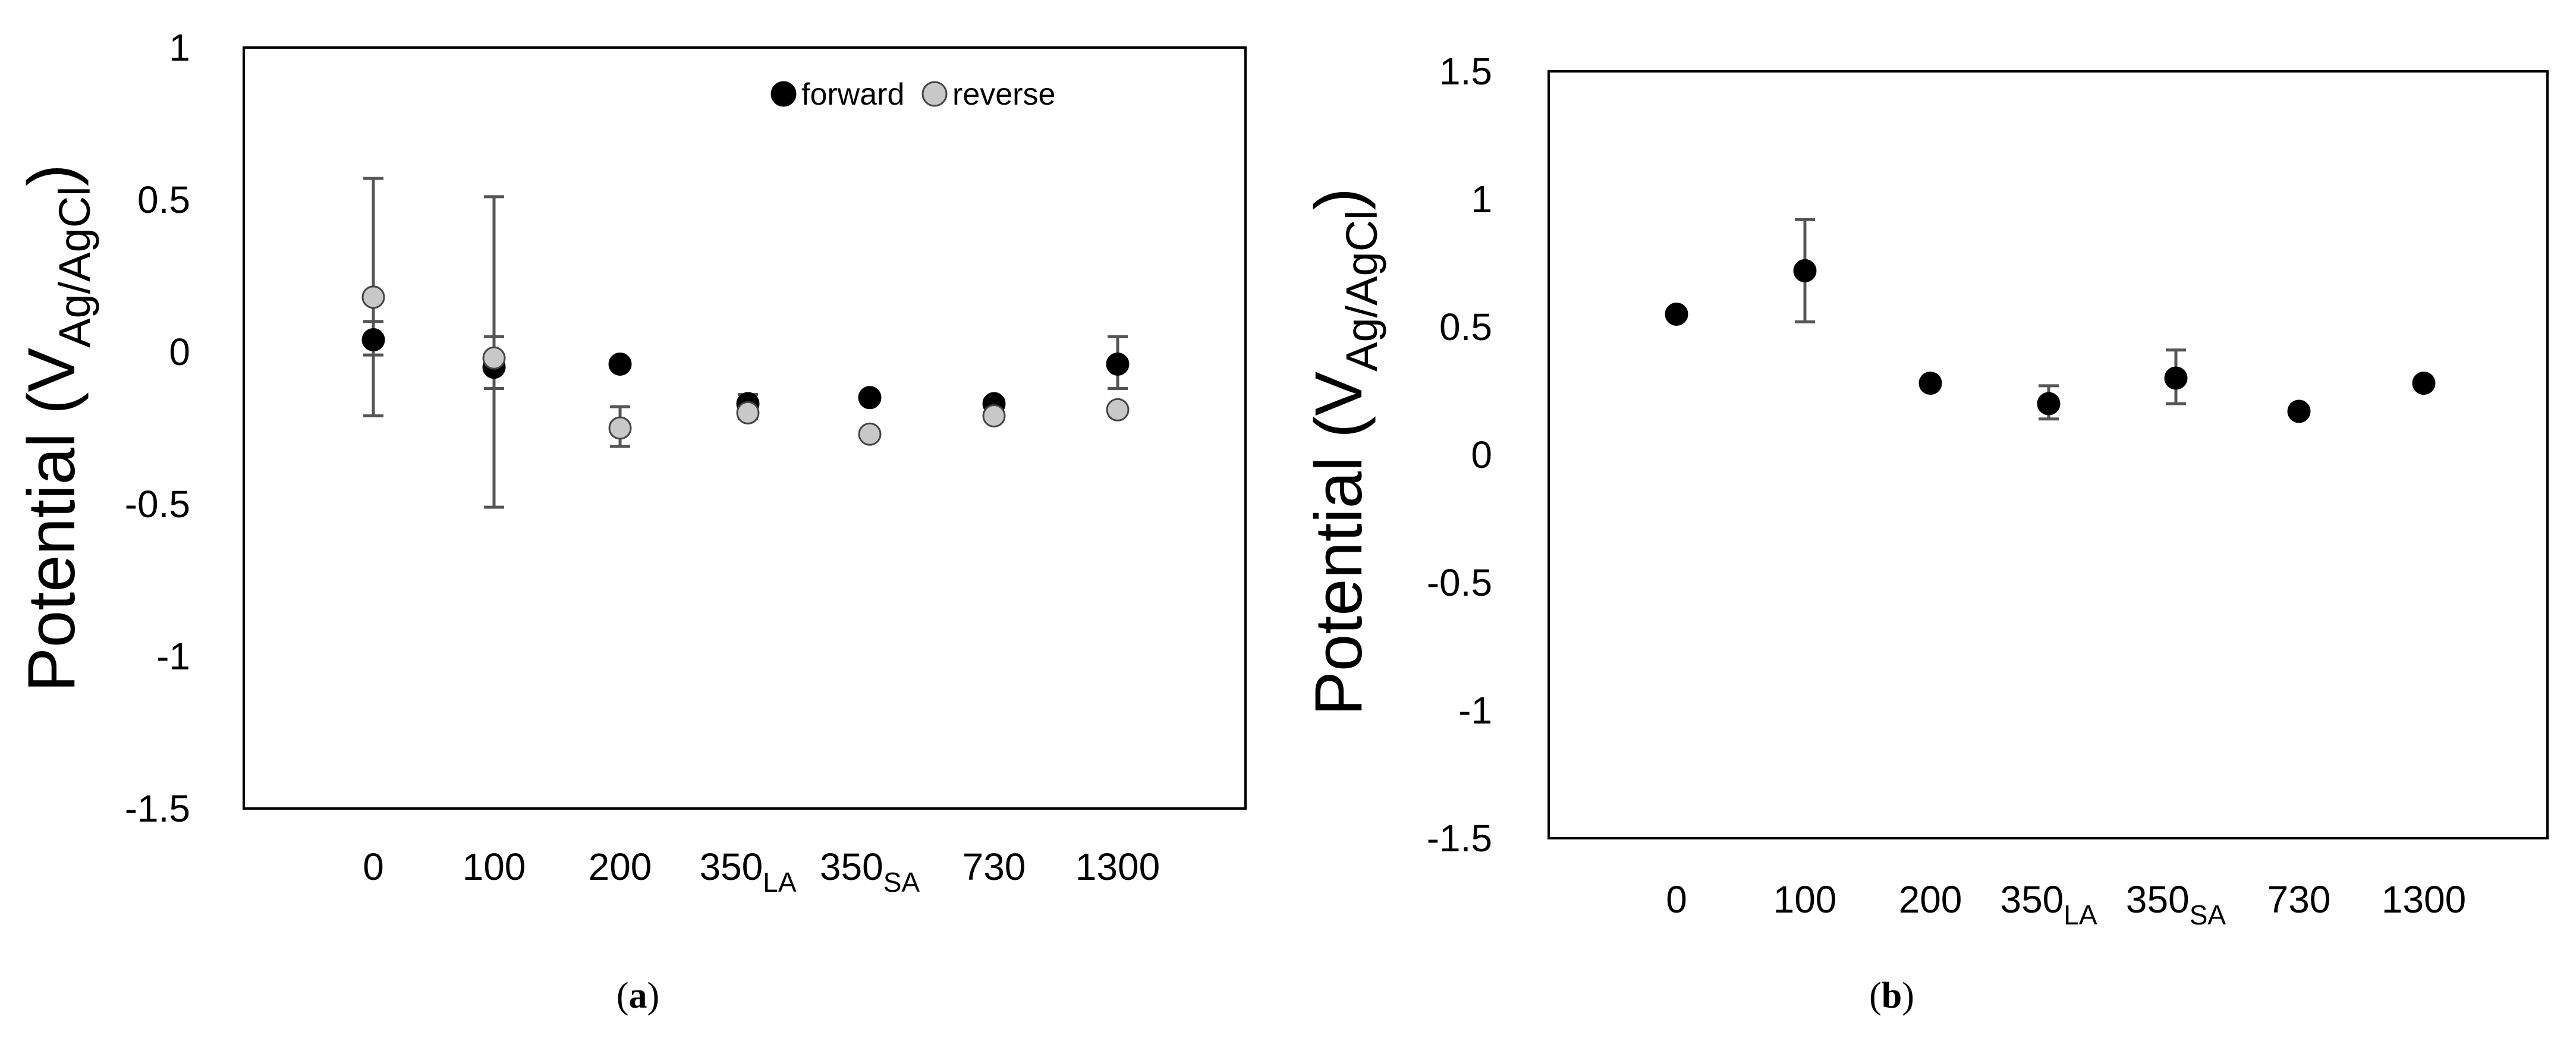 The image size is (2576, 1038). What do you see at coordinates (638, 996) in the screenshot?
I see `panel-label-a: (a)` at bounding box center [638, 996].